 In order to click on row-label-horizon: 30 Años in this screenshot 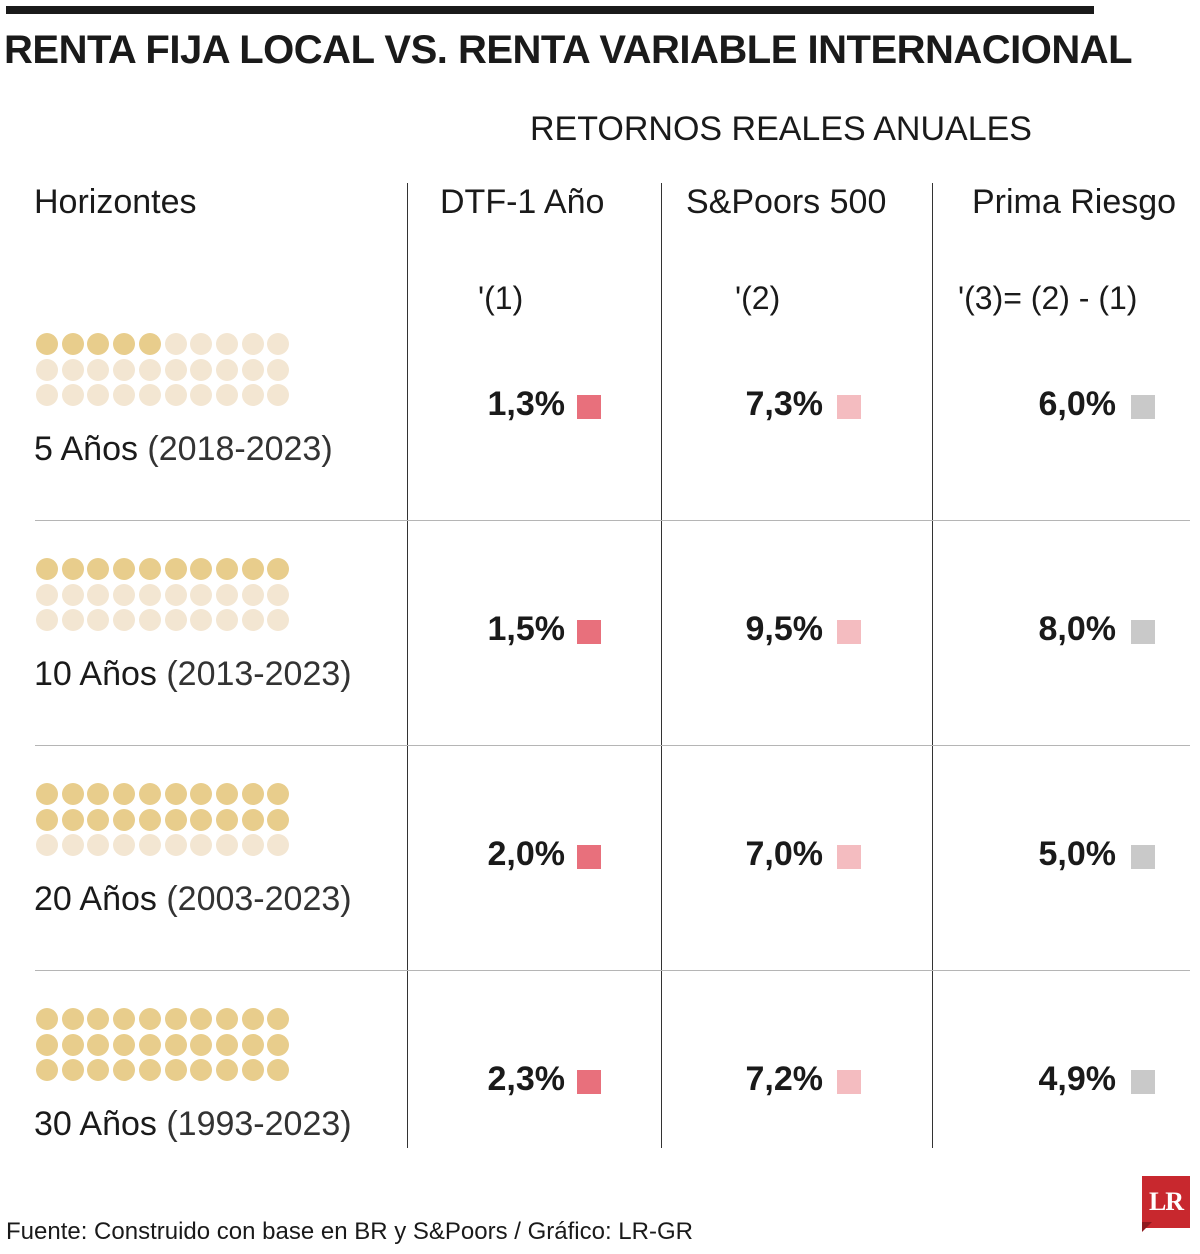, I will do `click(100, 1124)`.